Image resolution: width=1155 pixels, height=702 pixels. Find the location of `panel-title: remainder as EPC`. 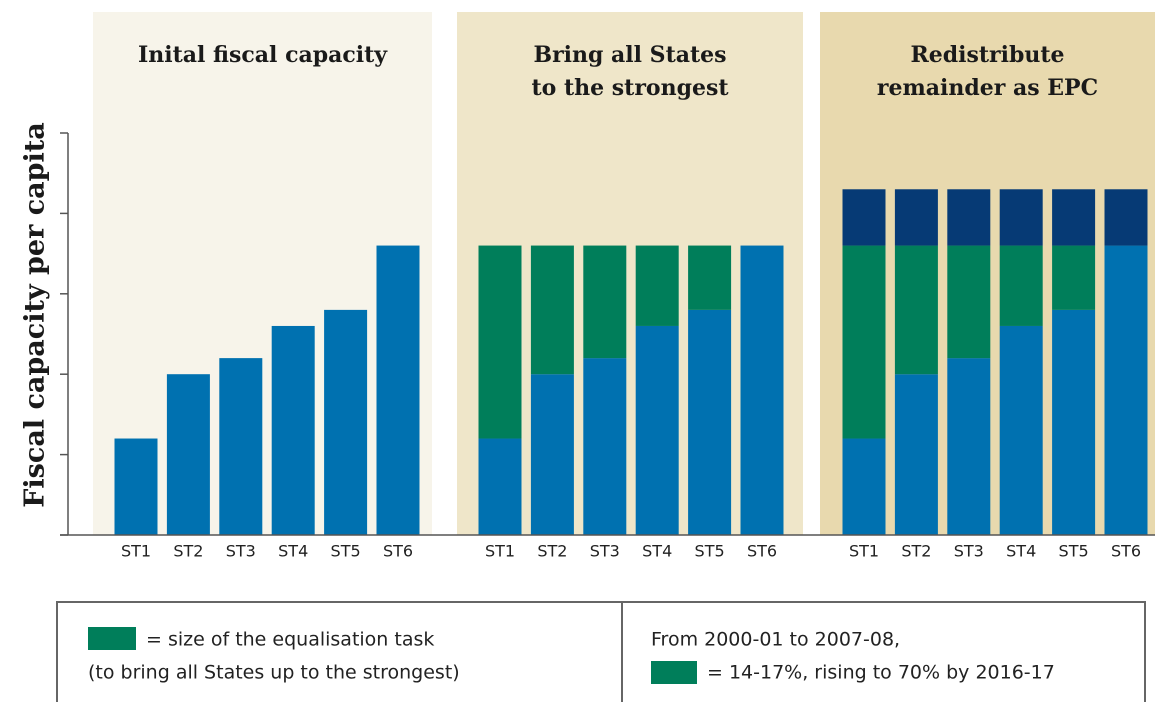

panel-title: remainder as EPC is located at coordinates (987, 88).